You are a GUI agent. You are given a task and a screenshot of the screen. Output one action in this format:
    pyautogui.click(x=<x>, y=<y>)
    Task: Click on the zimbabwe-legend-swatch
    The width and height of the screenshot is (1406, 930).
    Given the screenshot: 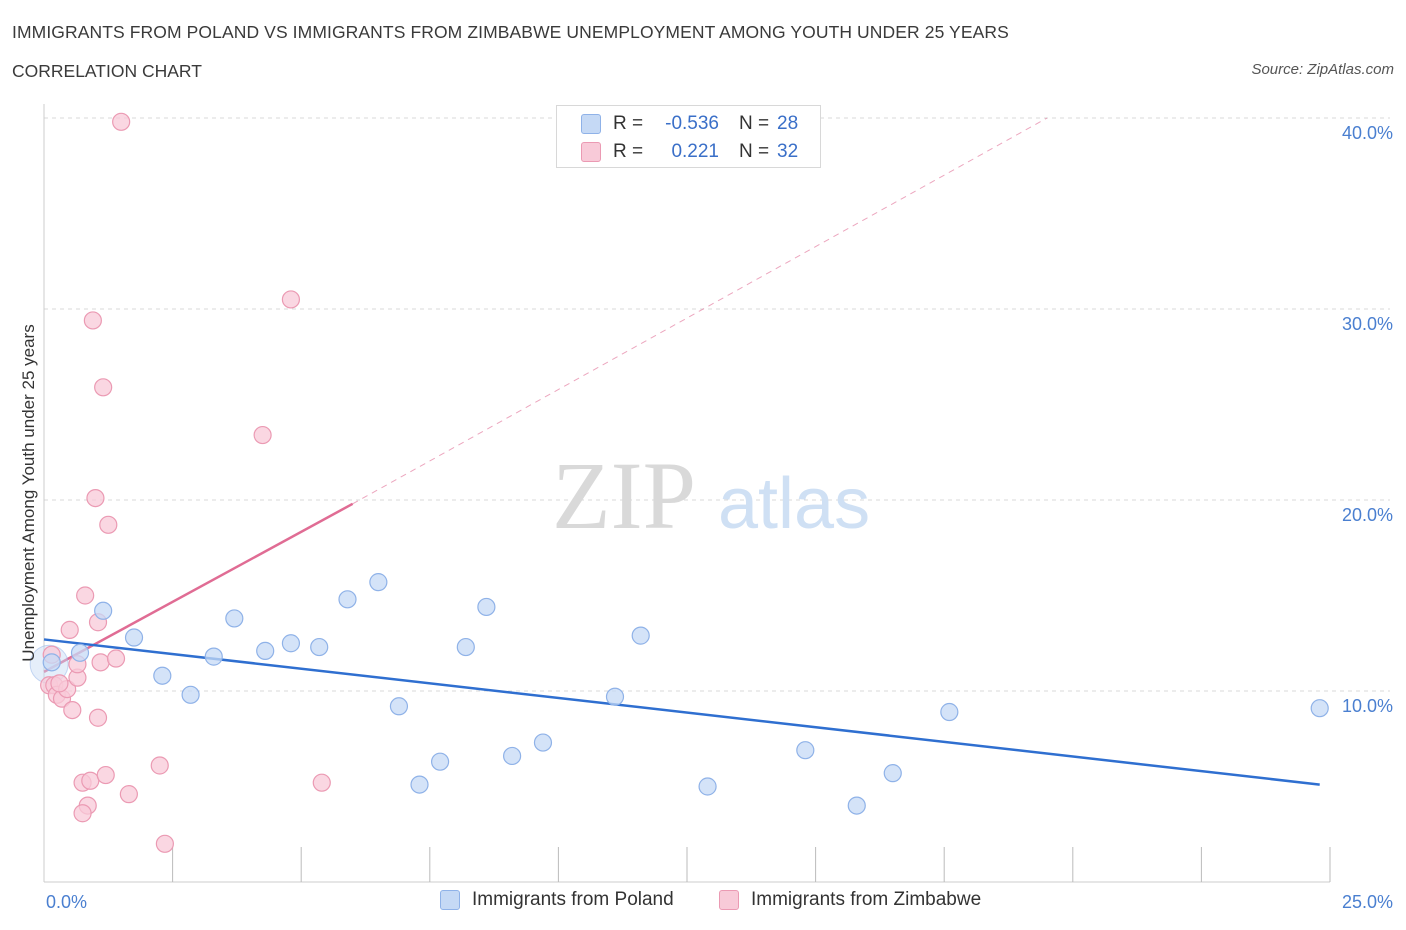 What is the action you would take?
    pyautogui.click(x=729, y=900)
    